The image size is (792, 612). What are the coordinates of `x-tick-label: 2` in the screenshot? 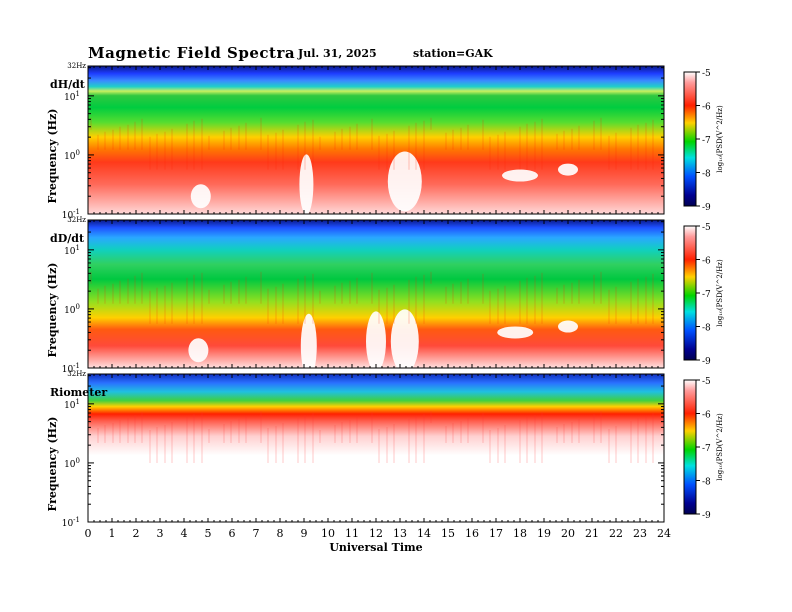 It's located at (136, 533).